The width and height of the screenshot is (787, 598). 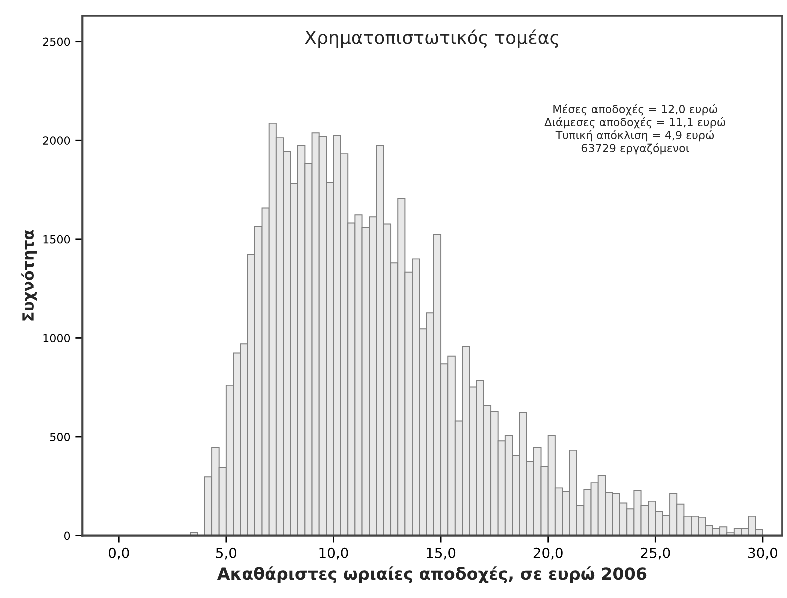 I want to click on y-tick-label: 0, so click(x=67, y=536).